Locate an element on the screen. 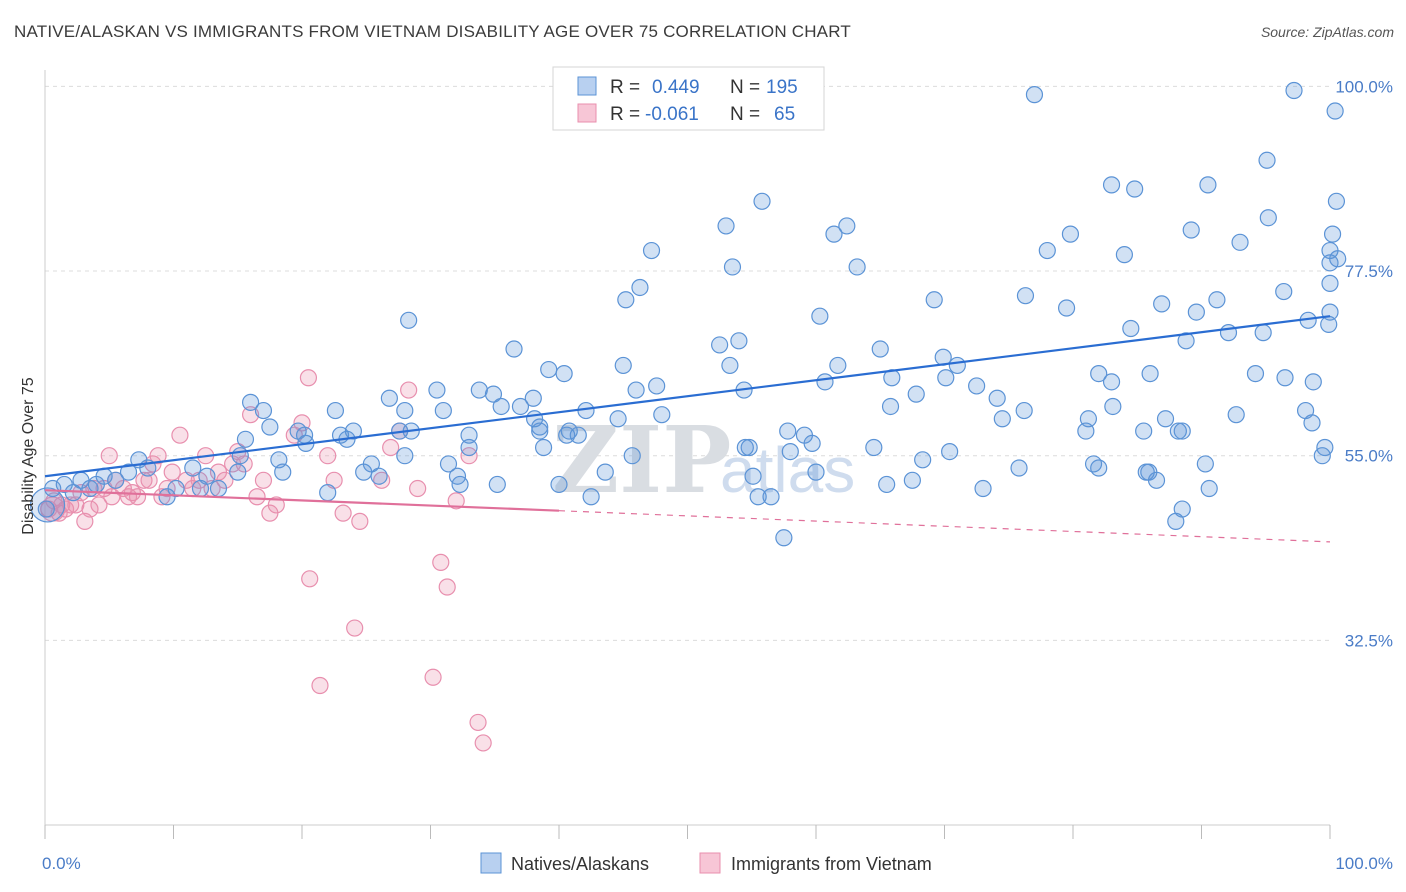 This screenshot has width=1406, height=892. legend-swatch-vietnam is located at coordinates (587, 113).